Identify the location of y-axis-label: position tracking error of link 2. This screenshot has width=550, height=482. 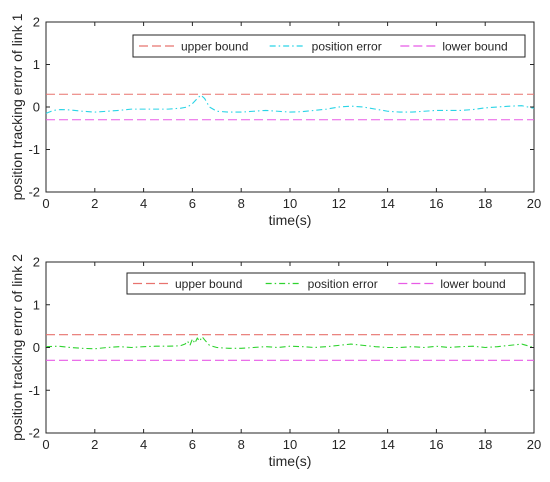
(17, 347).